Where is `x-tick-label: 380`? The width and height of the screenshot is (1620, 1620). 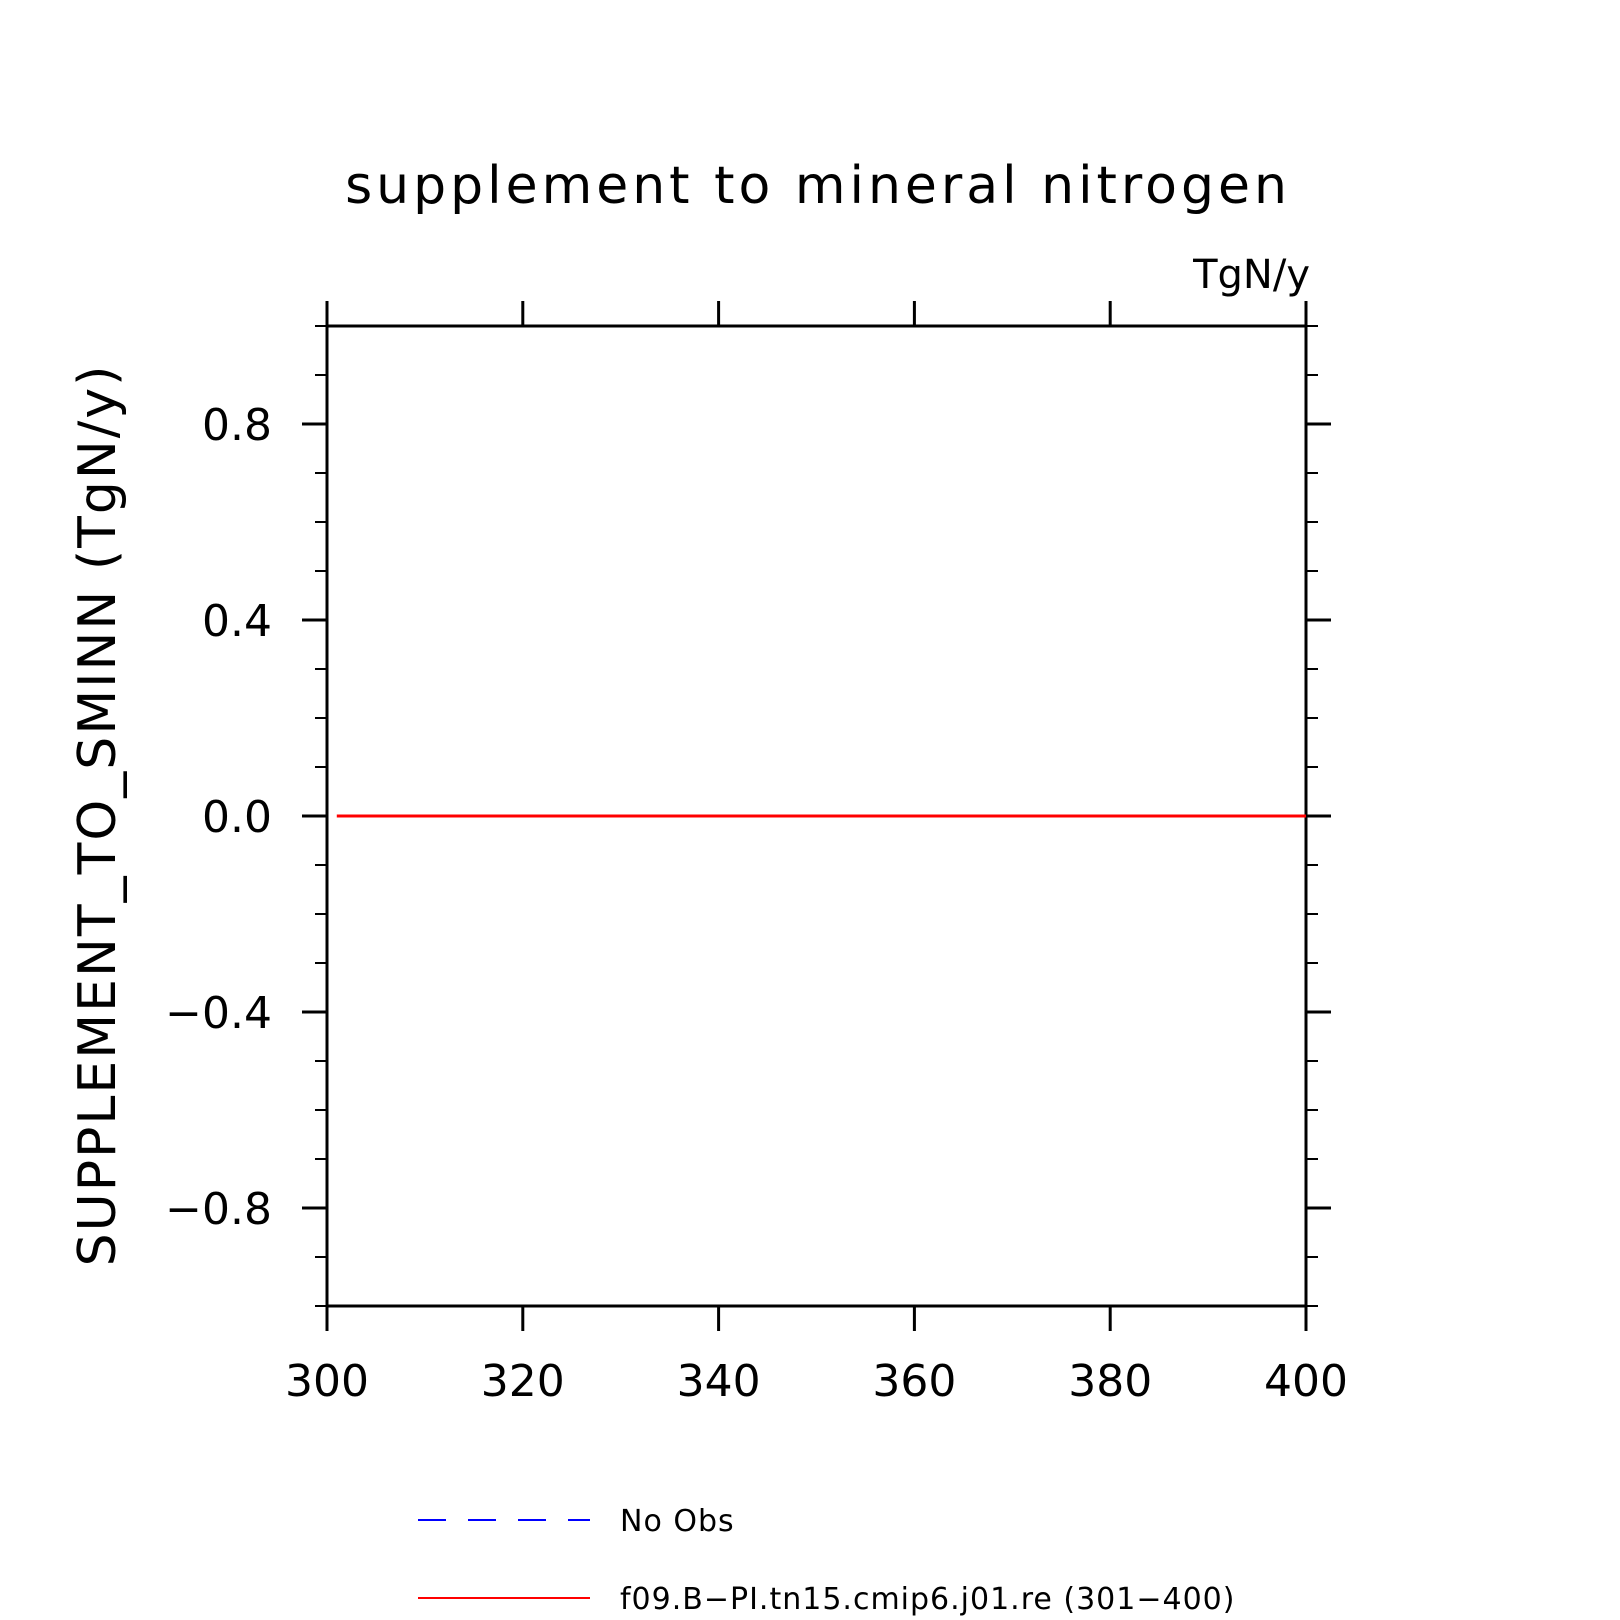
x-tick-label: 380 is located at coordinates (1110, 1381).